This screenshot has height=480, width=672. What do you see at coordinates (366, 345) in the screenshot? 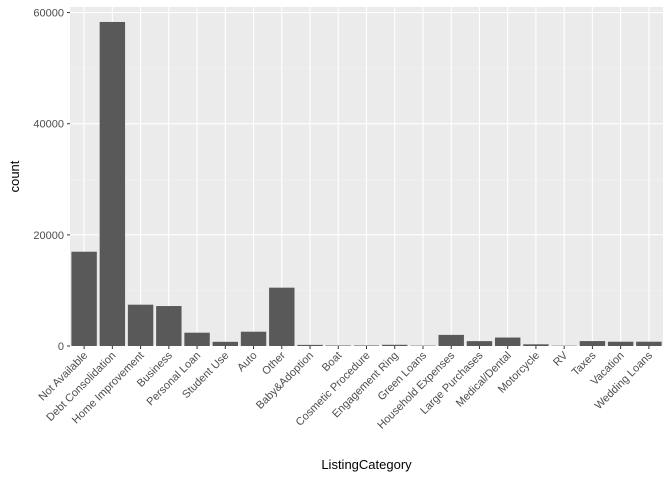
I see `bar-cosmetic-procedure` at bounding box center [366, 345].